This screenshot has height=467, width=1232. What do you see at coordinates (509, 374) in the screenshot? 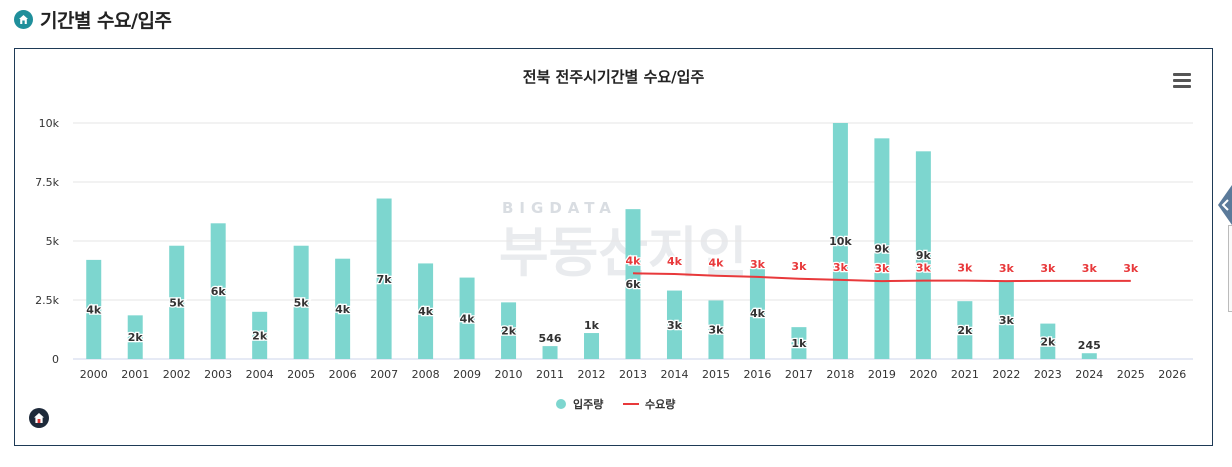
I see `x-tick-label: 2010` at bounding box center [509, 374].